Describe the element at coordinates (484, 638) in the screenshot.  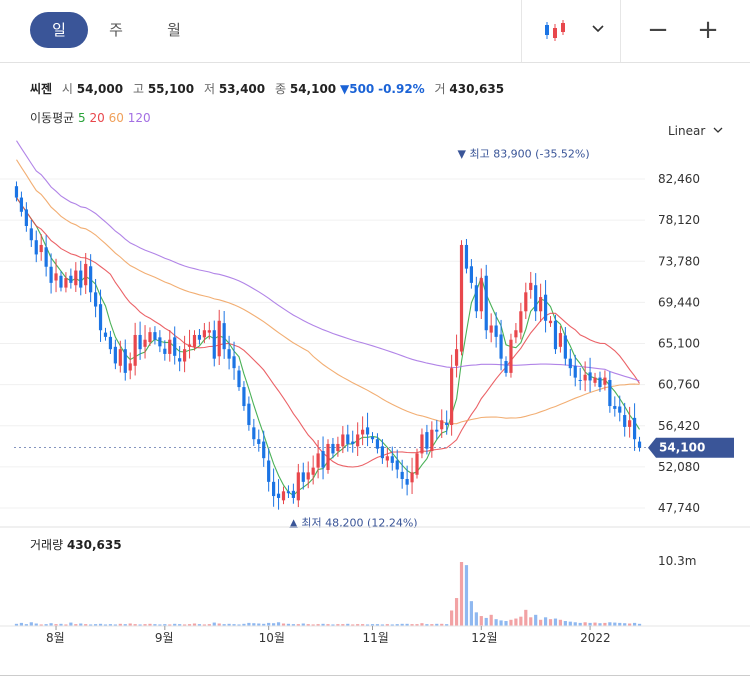
I see `x-tick-label: 12월` at that location.